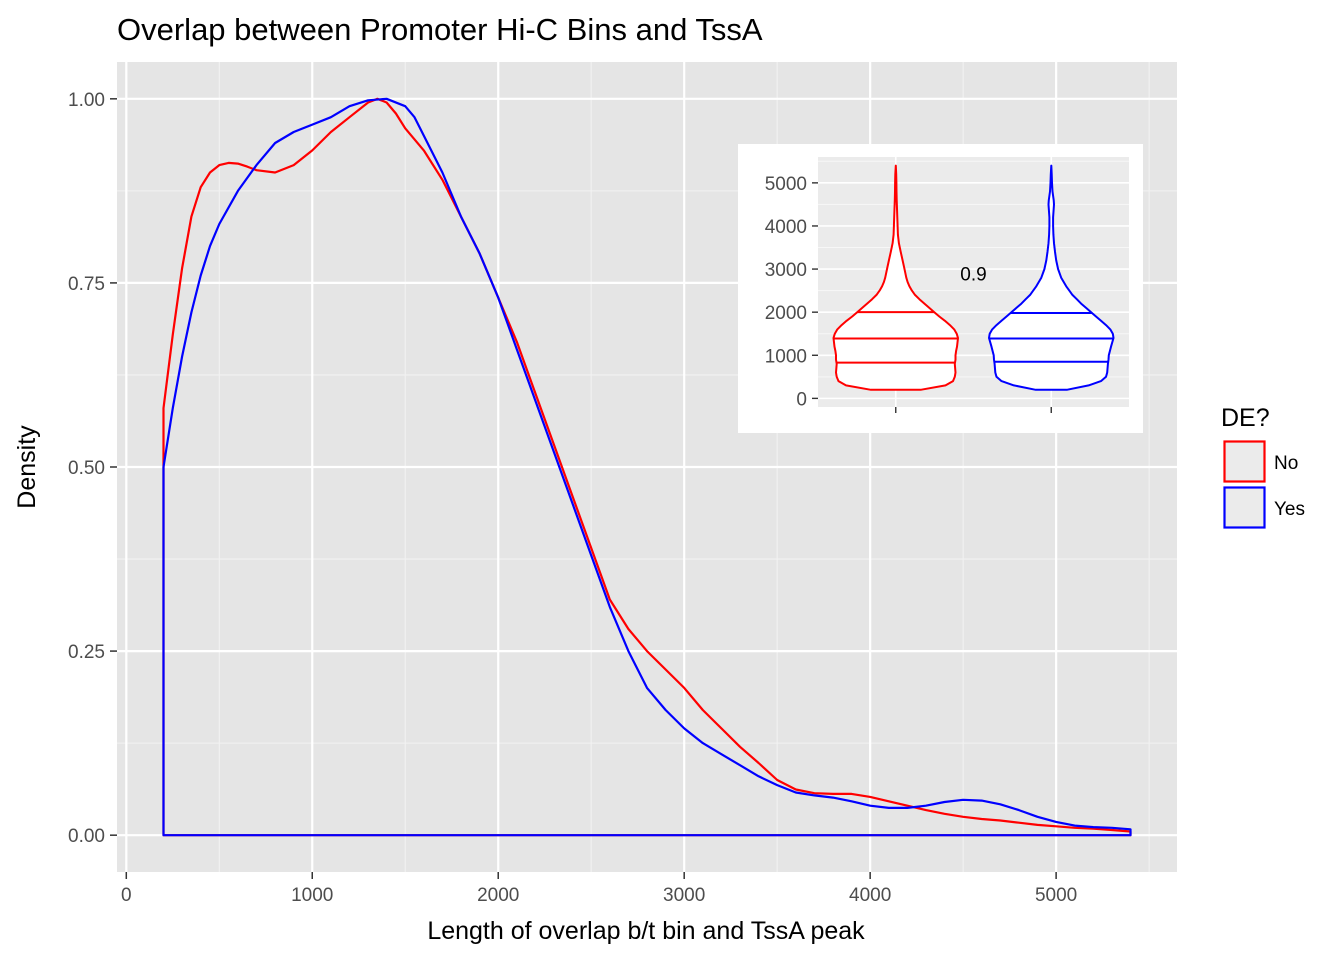 The image size is (1344, 960). What do you see at coordinates (86, 468) in the screenshot?
I see `y-tick-label: 0.50` at bounding box center [86, 468].